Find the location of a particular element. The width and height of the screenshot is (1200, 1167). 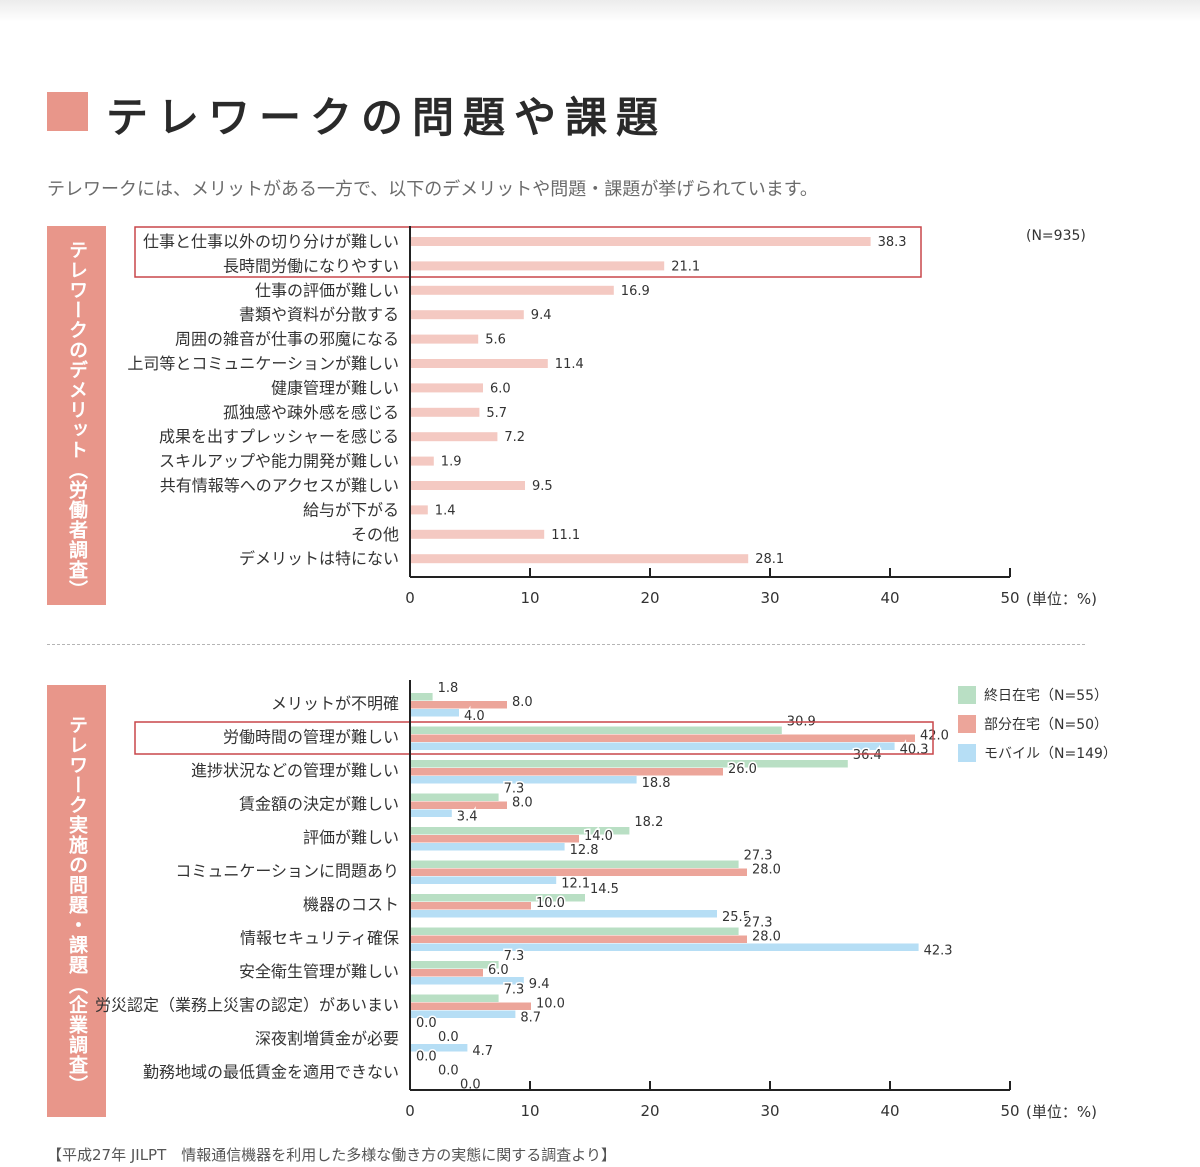

unit-label-top: (単位：%) is located at coordinates (1061, 599).